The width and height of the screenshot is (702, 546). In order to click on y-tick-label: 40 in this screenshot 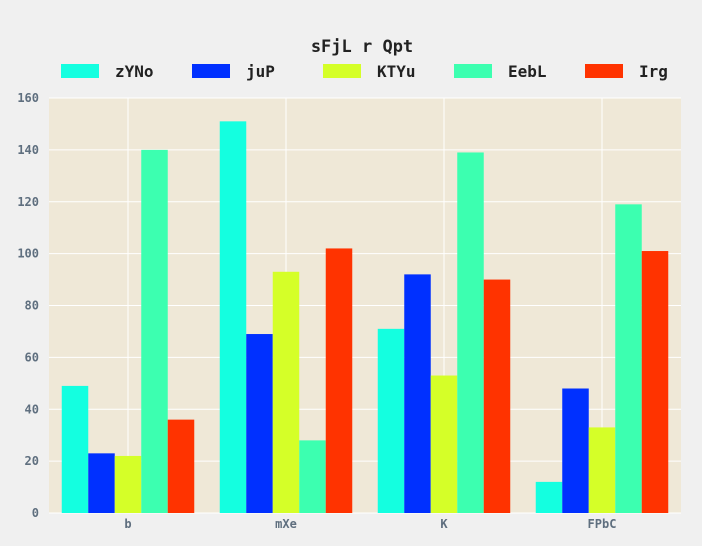, I will do `click(32, 409)`.